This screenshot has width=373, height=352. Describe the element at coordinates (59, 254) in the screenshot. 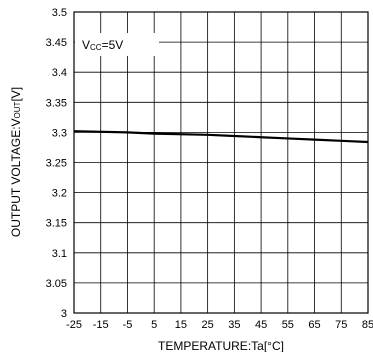

I see `y-tick-label: 3.1` at that location.